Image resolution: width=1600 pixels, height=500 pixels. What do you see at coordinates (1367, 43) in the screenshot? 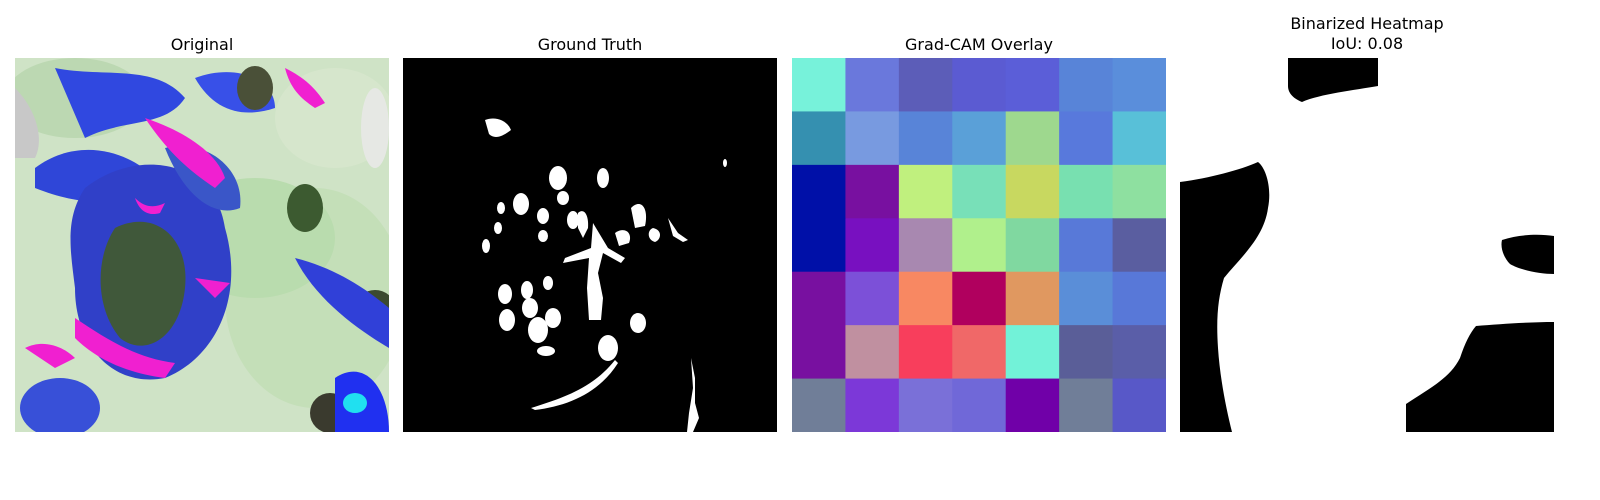
I see `iou-label: IoU: 0.08` at bounding box center [1367, 43].